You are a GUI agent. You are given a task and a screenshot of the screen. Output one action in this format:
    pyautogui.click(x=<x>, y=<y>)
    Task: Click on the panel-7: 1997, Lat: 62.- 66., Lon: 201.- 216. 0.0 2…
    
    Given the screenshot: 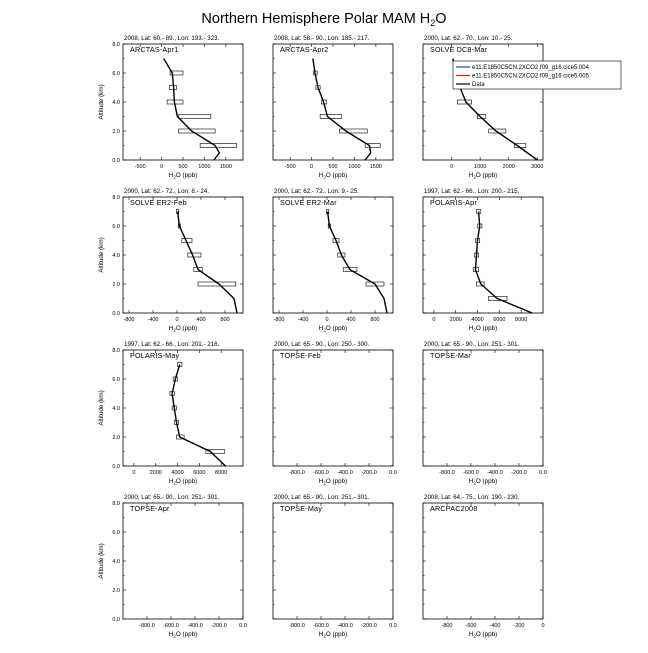 What is the action you would take?
    pyautogui.click(x=171, y=413)
    